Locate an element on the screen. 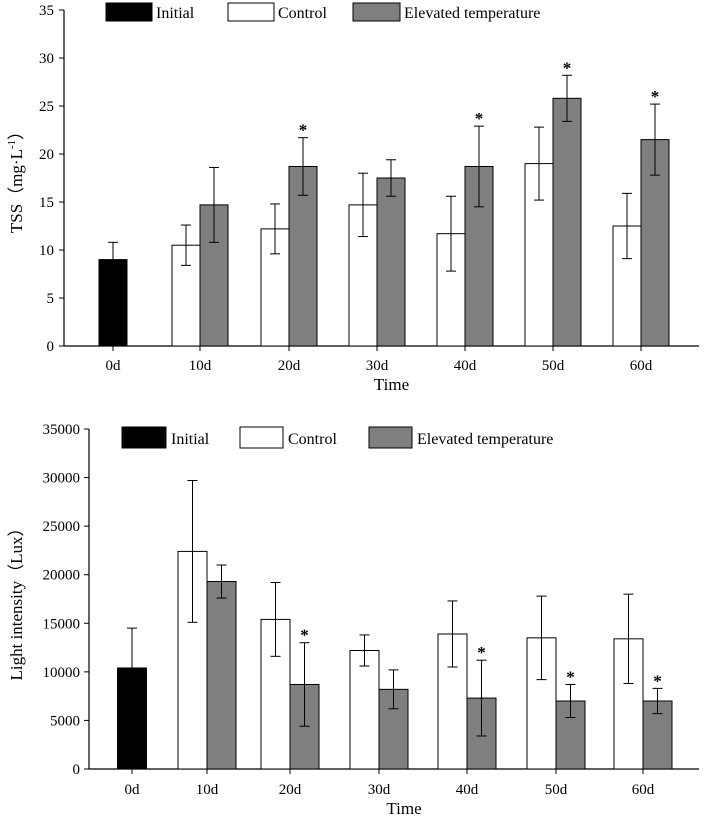 The width and height of the screenshot is (706, 818). y-tick-label: 35000 is located at coordinates (62, 430).